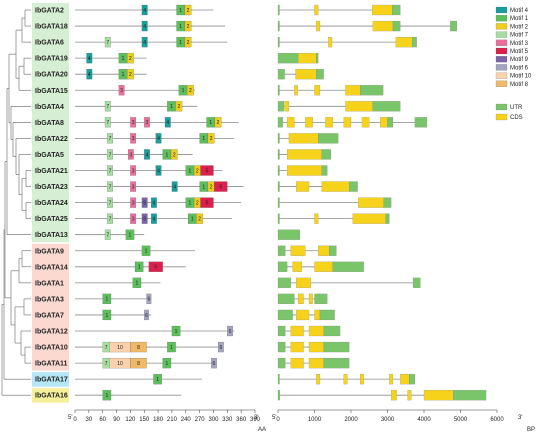 The height and width of the screenshot is (434, 550). What do you see at coordinates (138, 347) in the screenshot?
I see `motif-8-box` at bounding box center [138, 347].